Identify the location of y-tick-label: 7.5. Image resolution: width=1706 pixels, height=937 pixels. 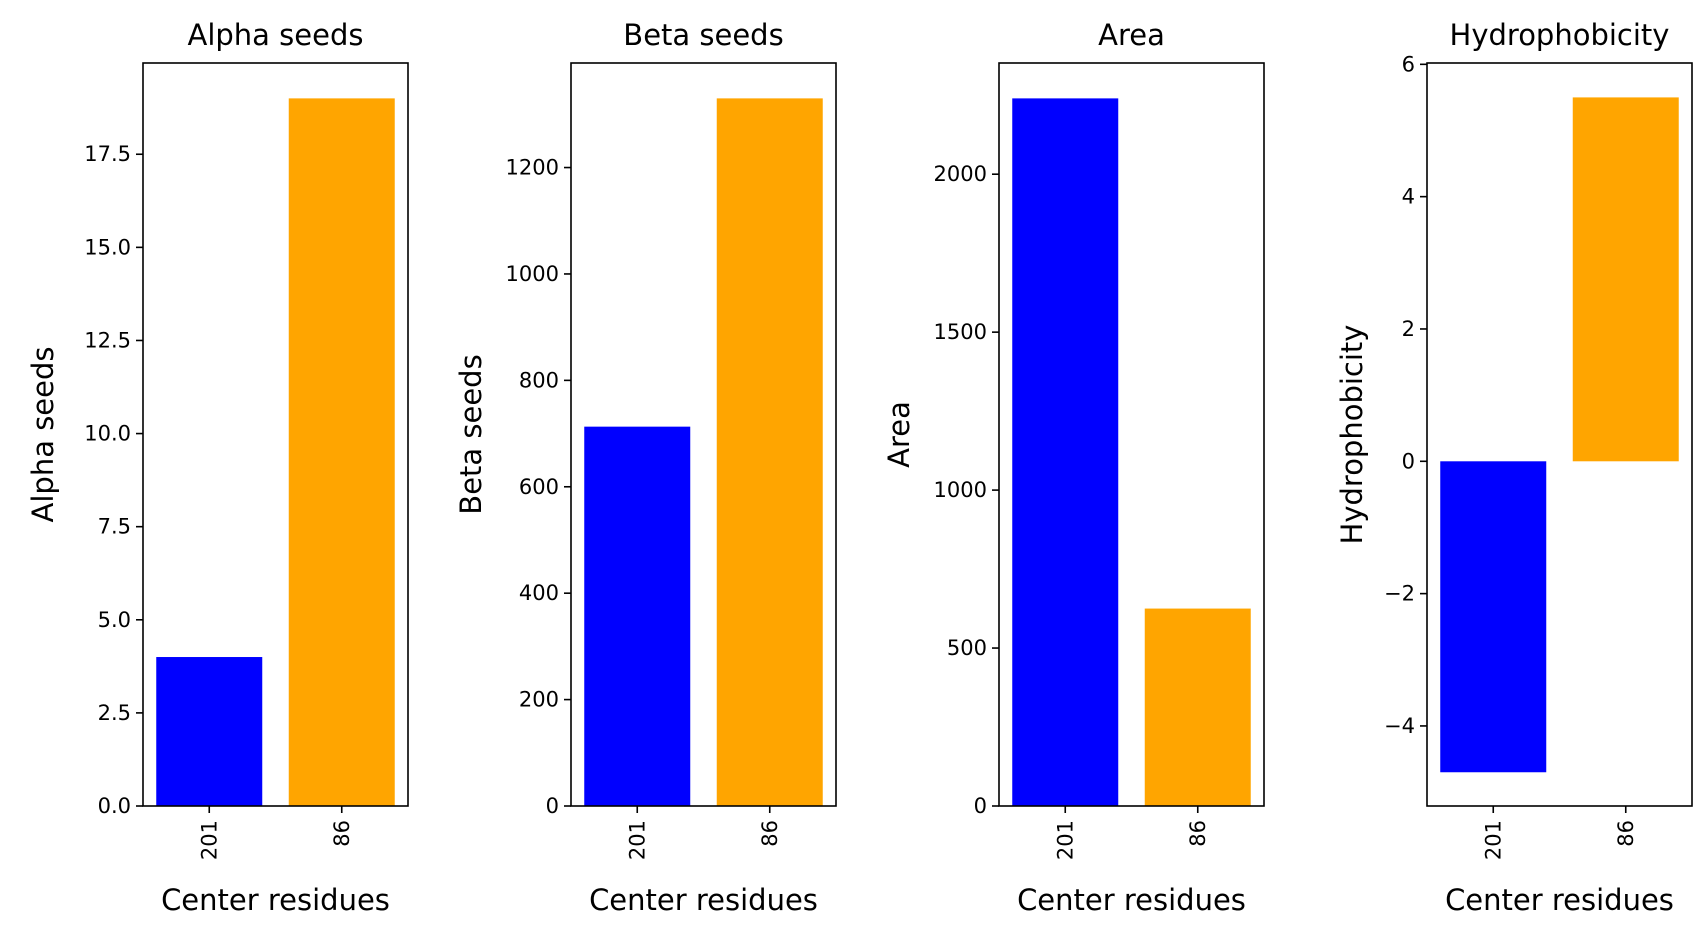
(114, 527).